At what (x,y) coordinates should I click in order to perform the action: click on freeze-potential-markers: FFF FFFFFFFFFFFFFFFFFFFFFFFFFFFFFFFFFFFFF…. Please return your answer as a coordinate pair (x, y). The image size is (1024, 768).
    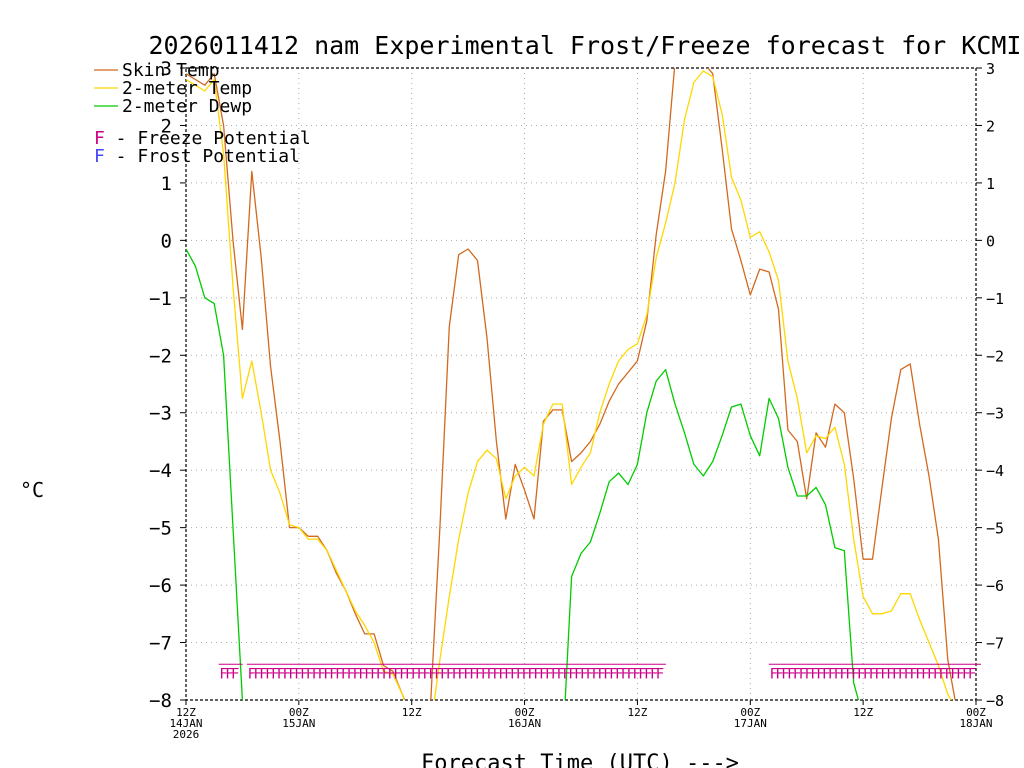
    Looking at the image, I should click on (599, 672).